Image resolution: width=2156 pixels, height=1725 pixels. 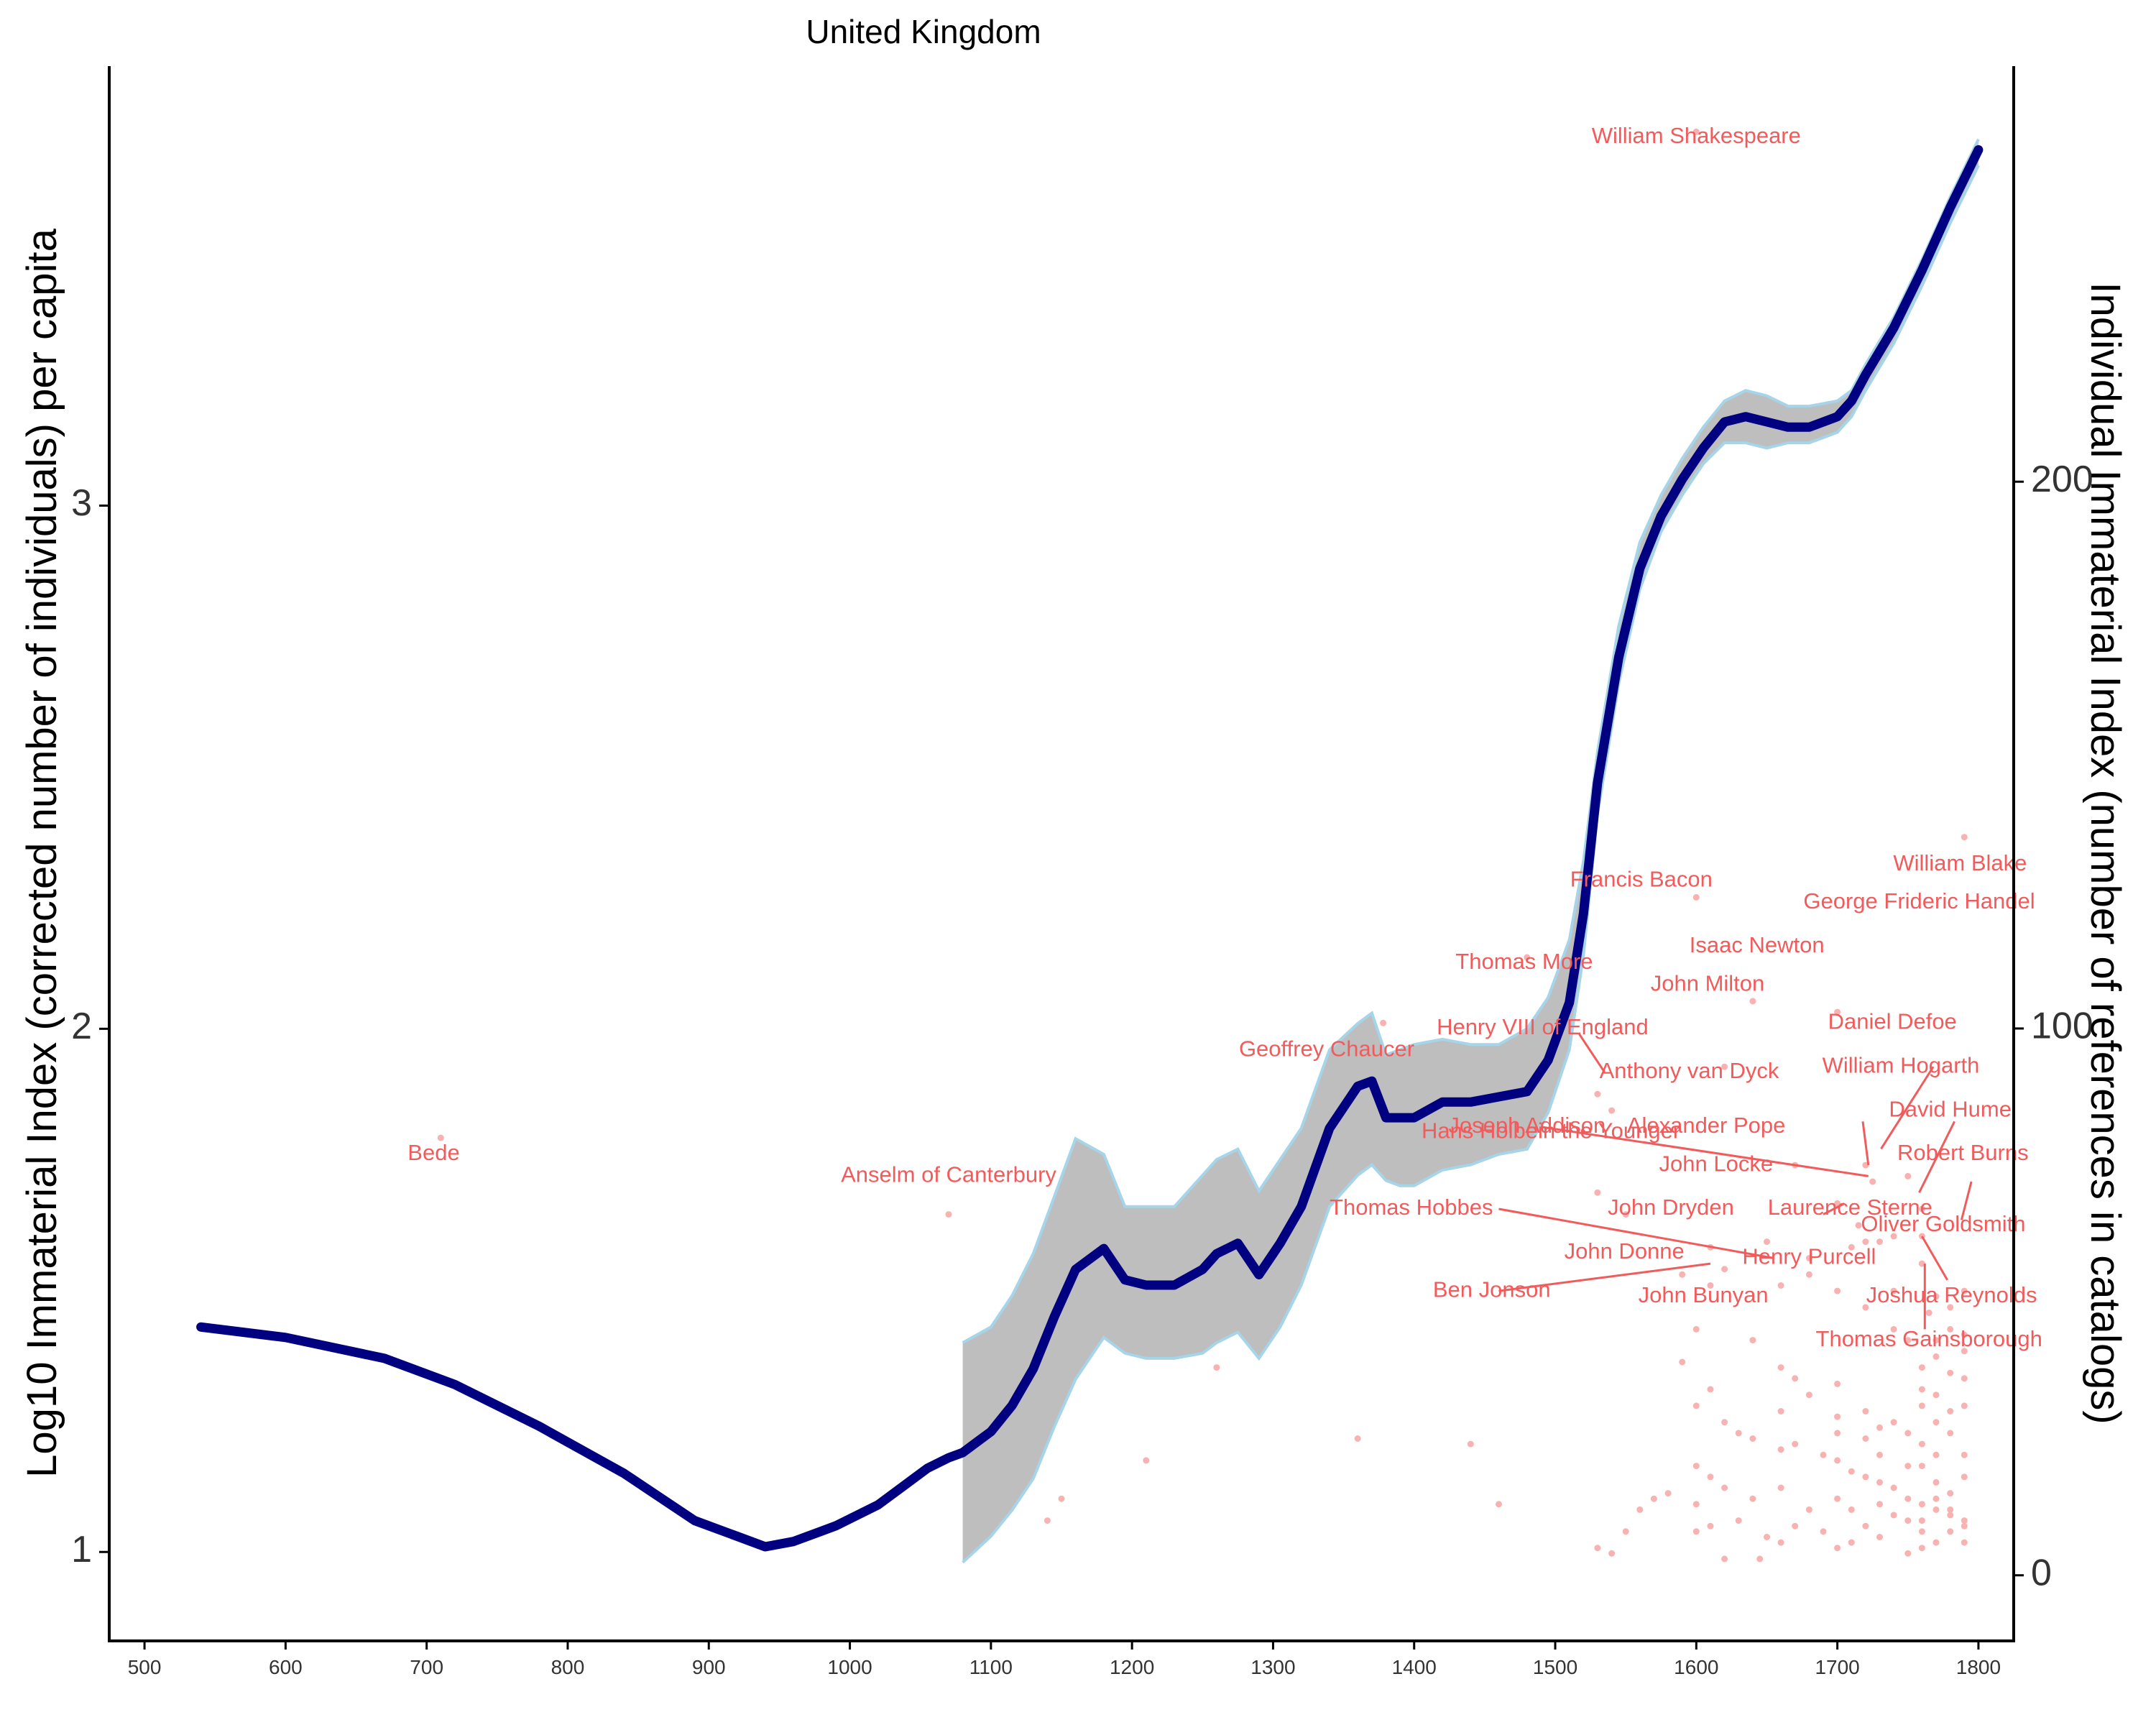 I want to click on chart-title: United Kingdom, so click(x=924, y=31).